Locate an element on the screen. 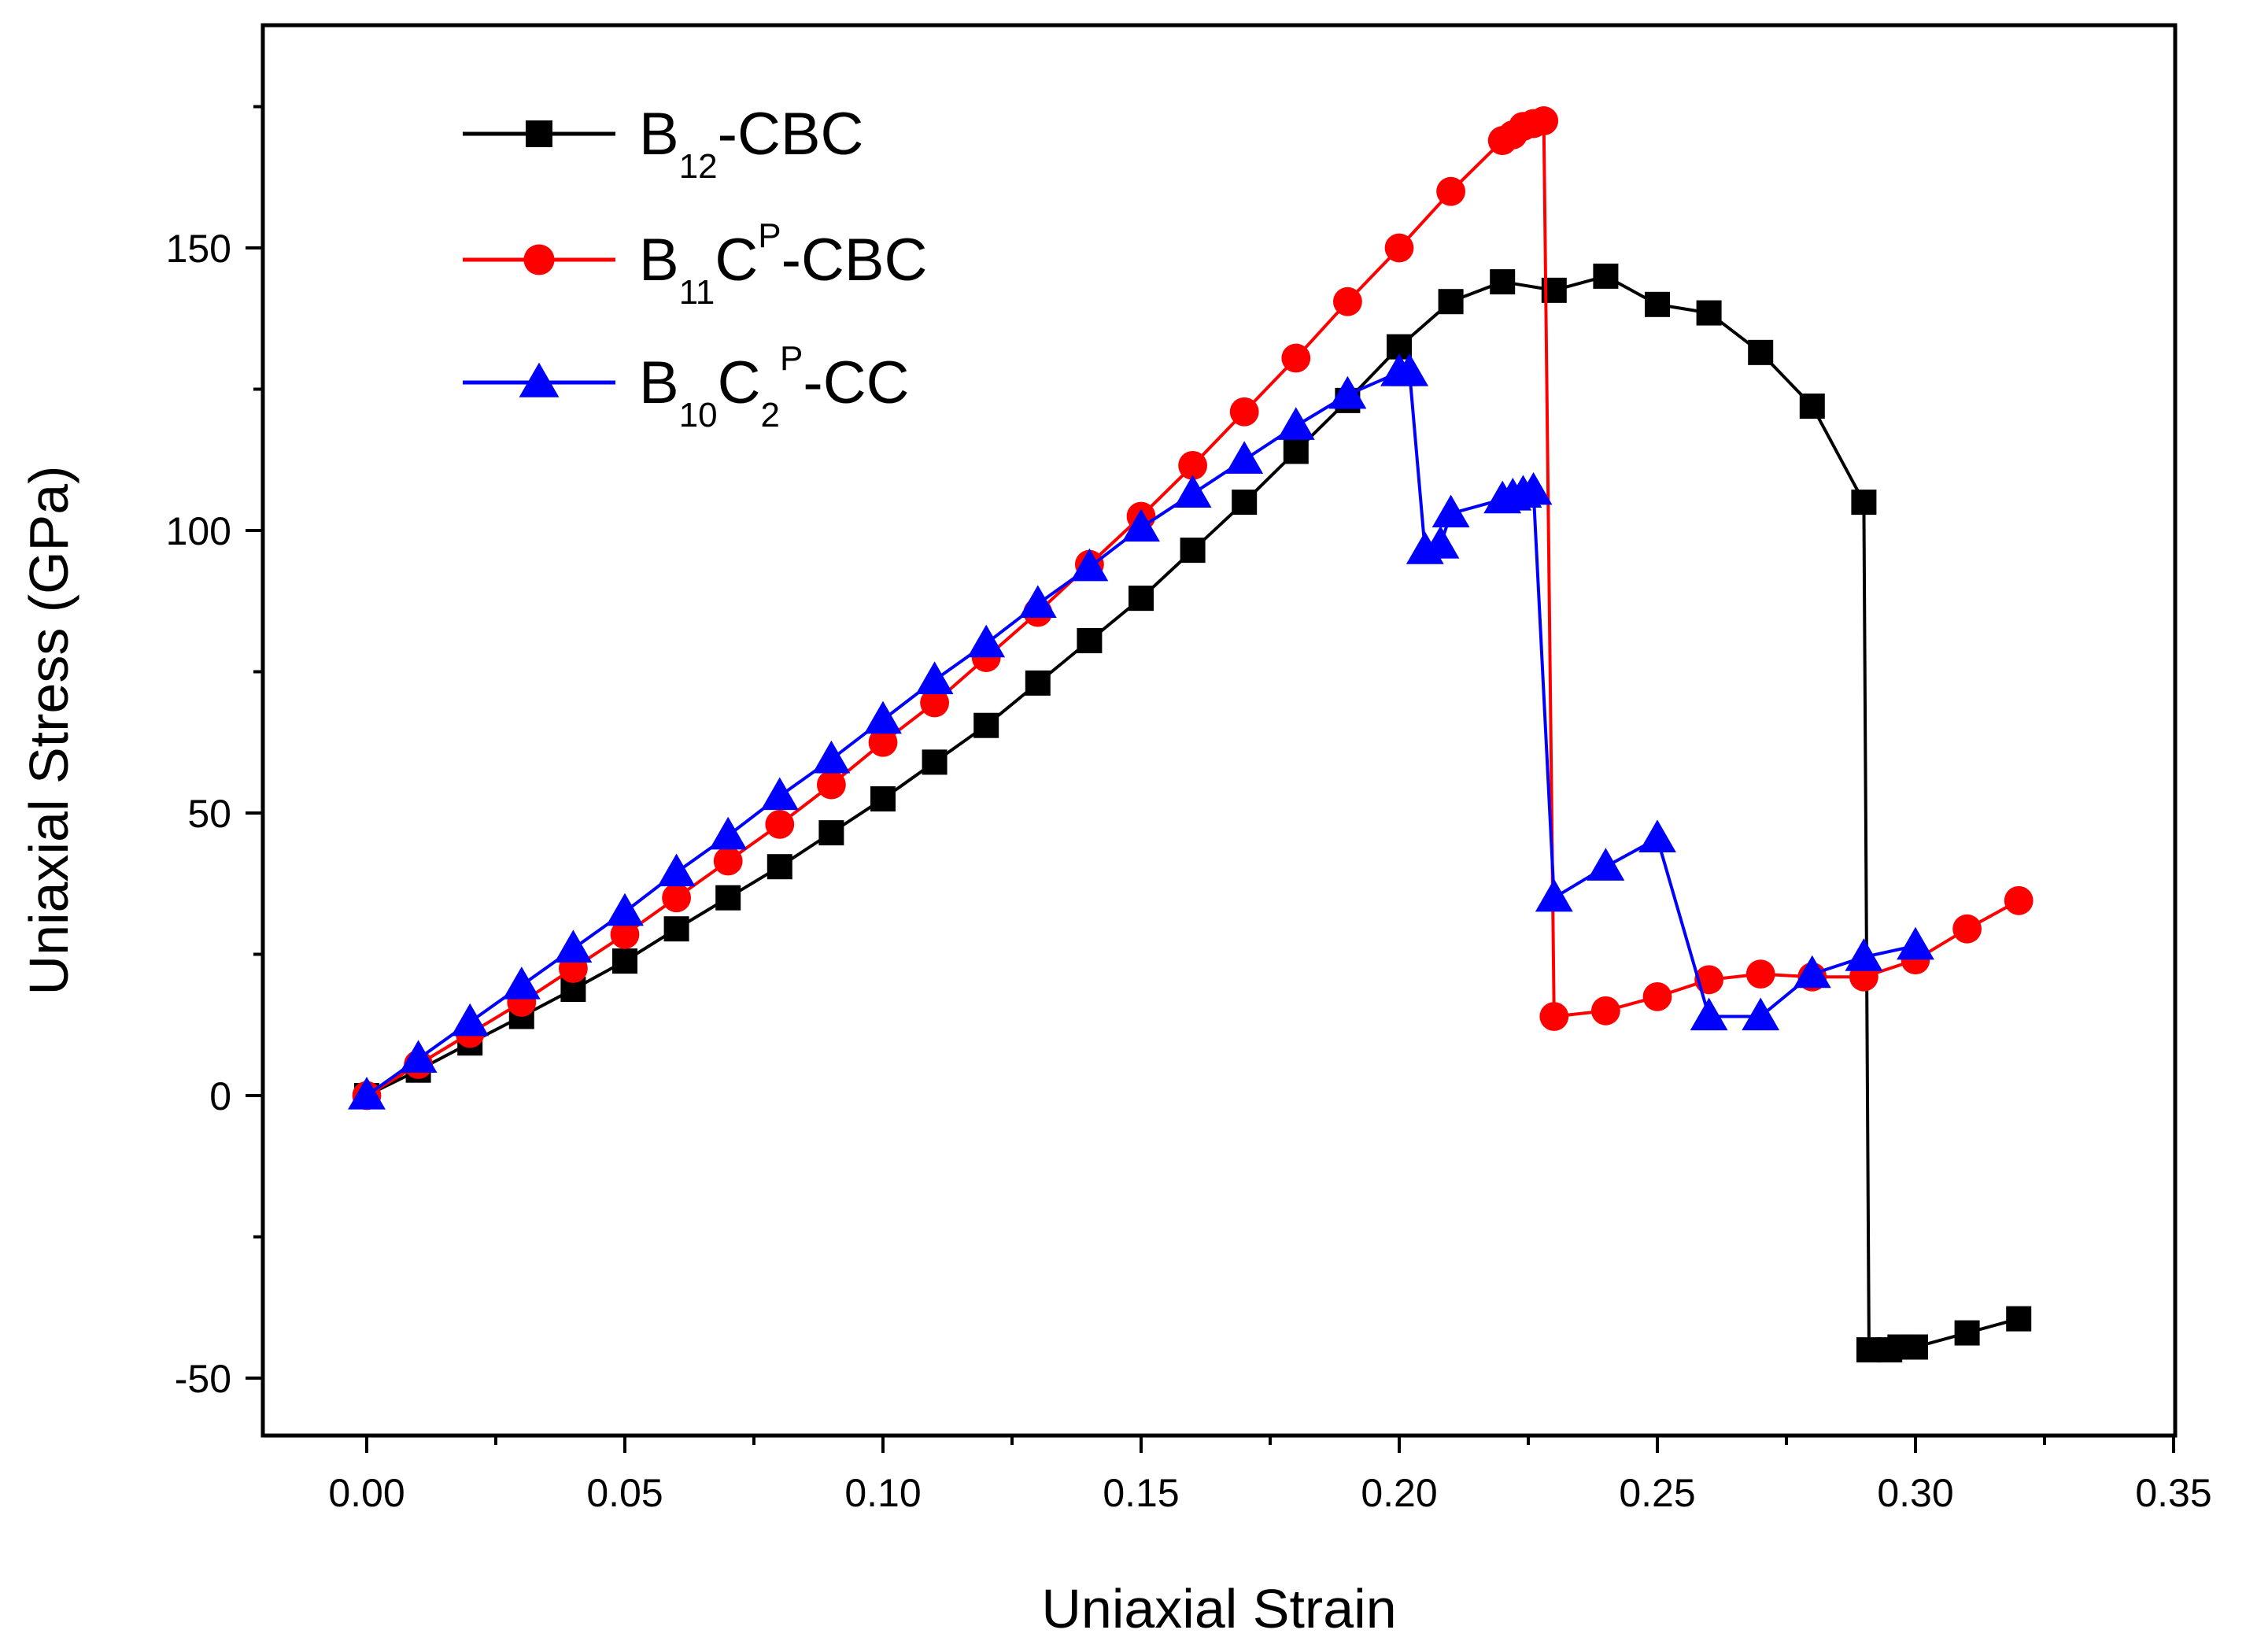 The width and height of the screenshot is (2246, 1652). x-tick-label: 0.10 is located at coordinates (882, 1493).